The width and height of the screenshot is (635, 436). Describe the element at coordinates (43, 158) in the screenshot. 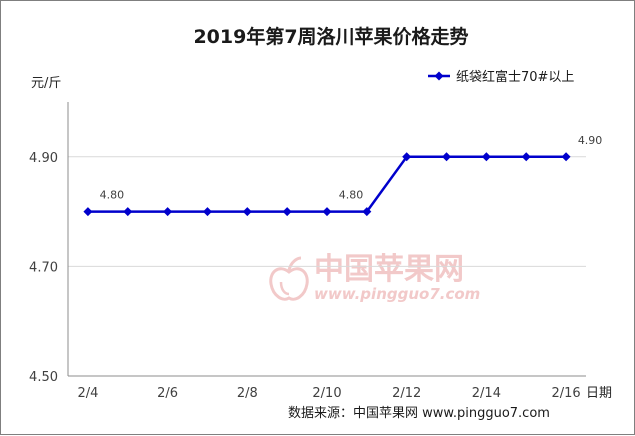

I see `y-tick-label: 4.90` at that location.